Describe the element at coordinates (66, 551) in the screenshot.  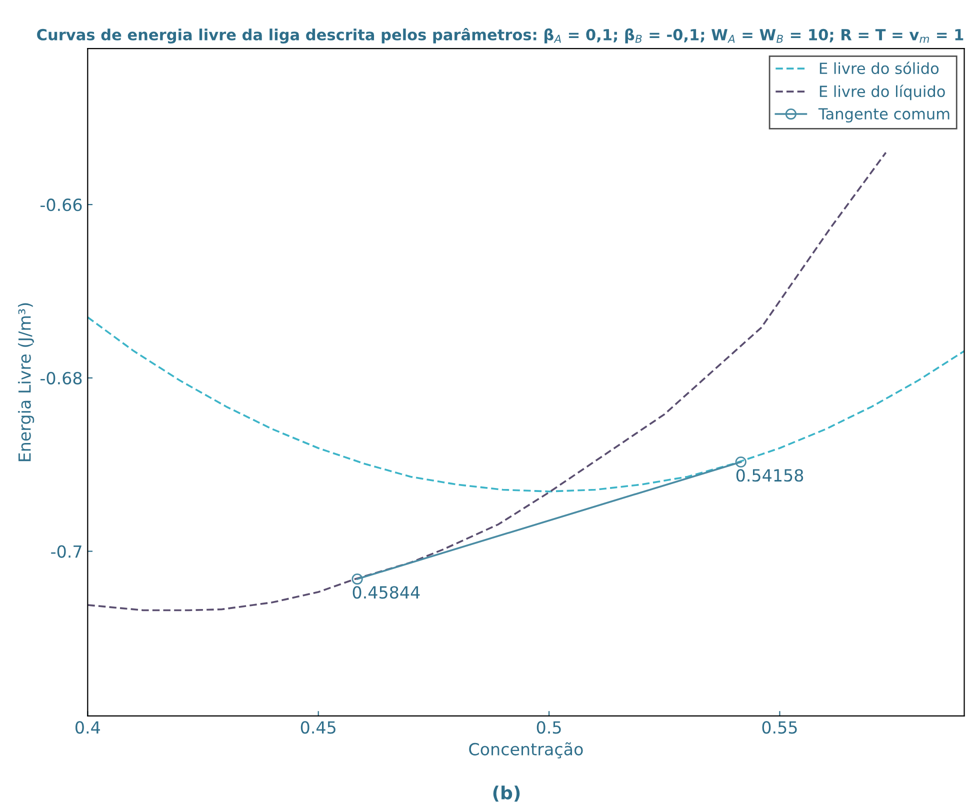
I see `y-tick-label: -0.7` at that location.